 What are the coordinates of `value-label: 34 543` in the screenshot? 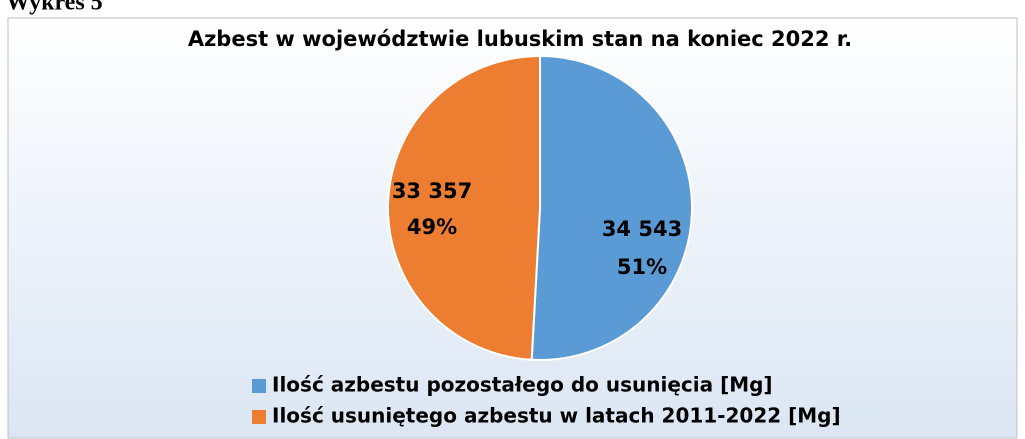 It's located at (642, 229).